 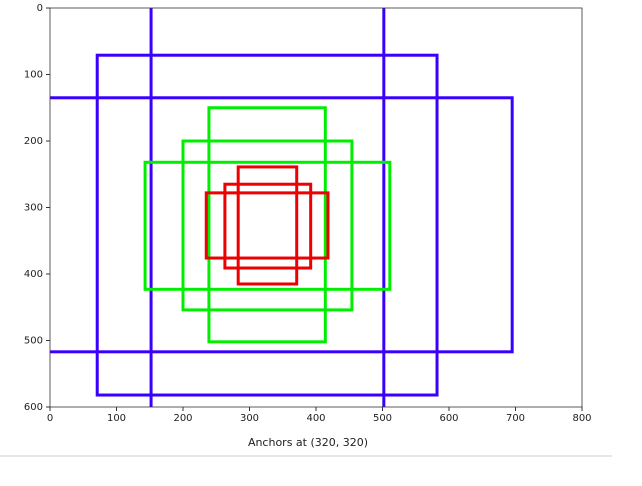 I want to click on x-tick-label: 400, so click(x=315, y=418).